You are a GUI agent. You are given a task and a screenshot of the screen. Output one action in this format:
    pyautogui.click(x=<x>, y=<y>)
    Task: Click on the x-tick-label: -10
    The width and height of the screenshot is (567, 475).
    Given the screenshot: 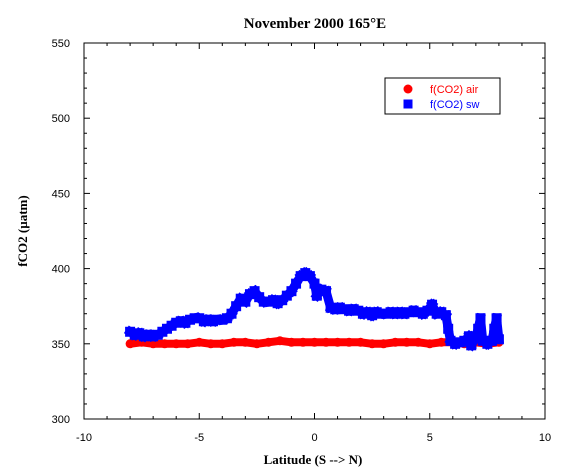 What is the action you would take?
    pyautogui.click(x=84, y=438)
    